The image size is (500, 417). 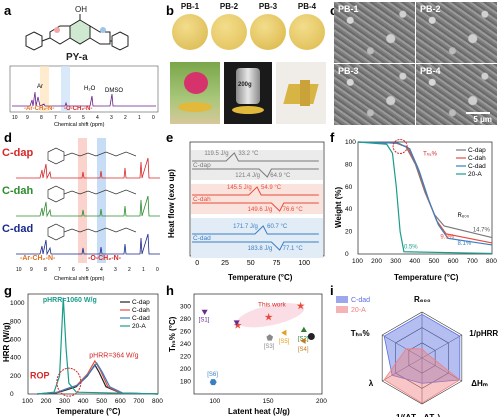 What do you see at coordinates (260, 277) in the screenshot?
I see `chart-e-xlabel: Temperature (°C)` at bounding box center [260, 277].